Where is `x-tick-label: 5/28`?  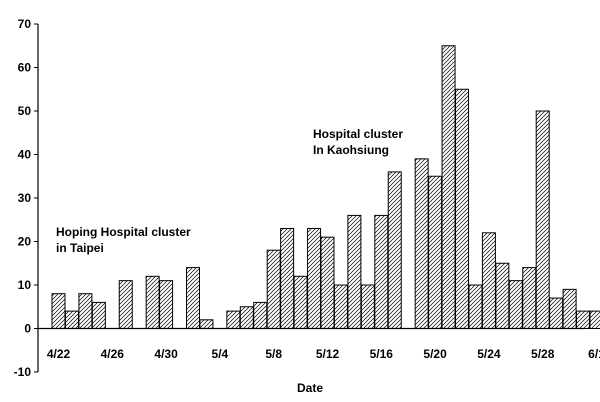 x-tick-label: 5/28 is located at coordinates (543, 354).